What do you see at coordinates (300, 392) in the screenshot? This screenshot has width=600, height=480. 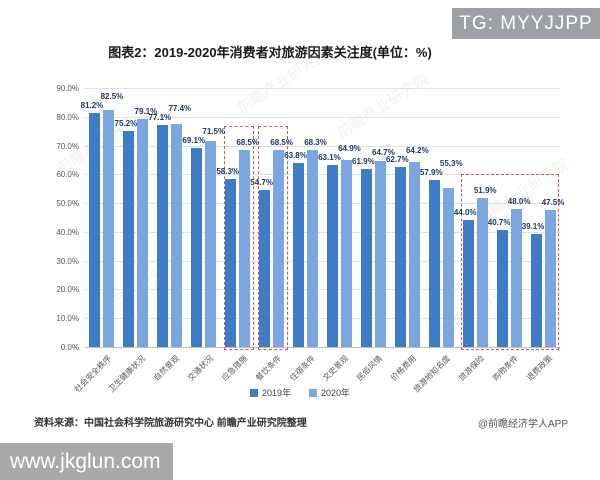 I see `chart-legend: 2019年 2020年` at bounding box center [300, 392].